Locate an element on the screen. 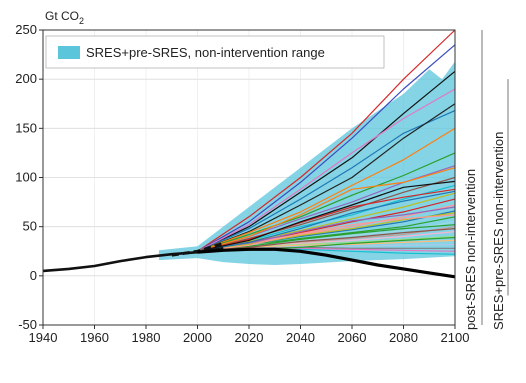  legend-frame is located at coordinates (215, 52).